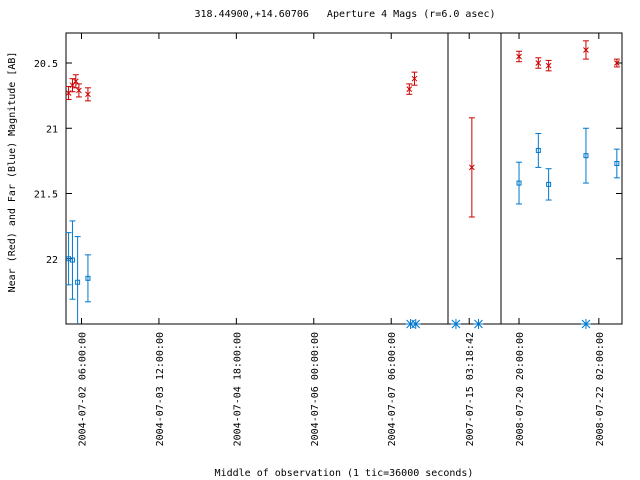 The width and height of the screenshot is (640, 480). I want to click on x-tick-label: 2004-07-04 18:00:00, so click(237, 389).